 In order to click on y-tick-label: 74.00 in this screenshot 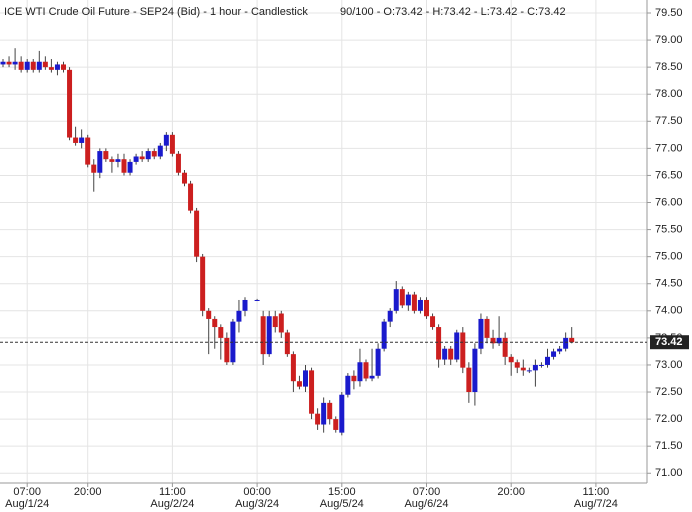, I will do `click(669, 311)`.